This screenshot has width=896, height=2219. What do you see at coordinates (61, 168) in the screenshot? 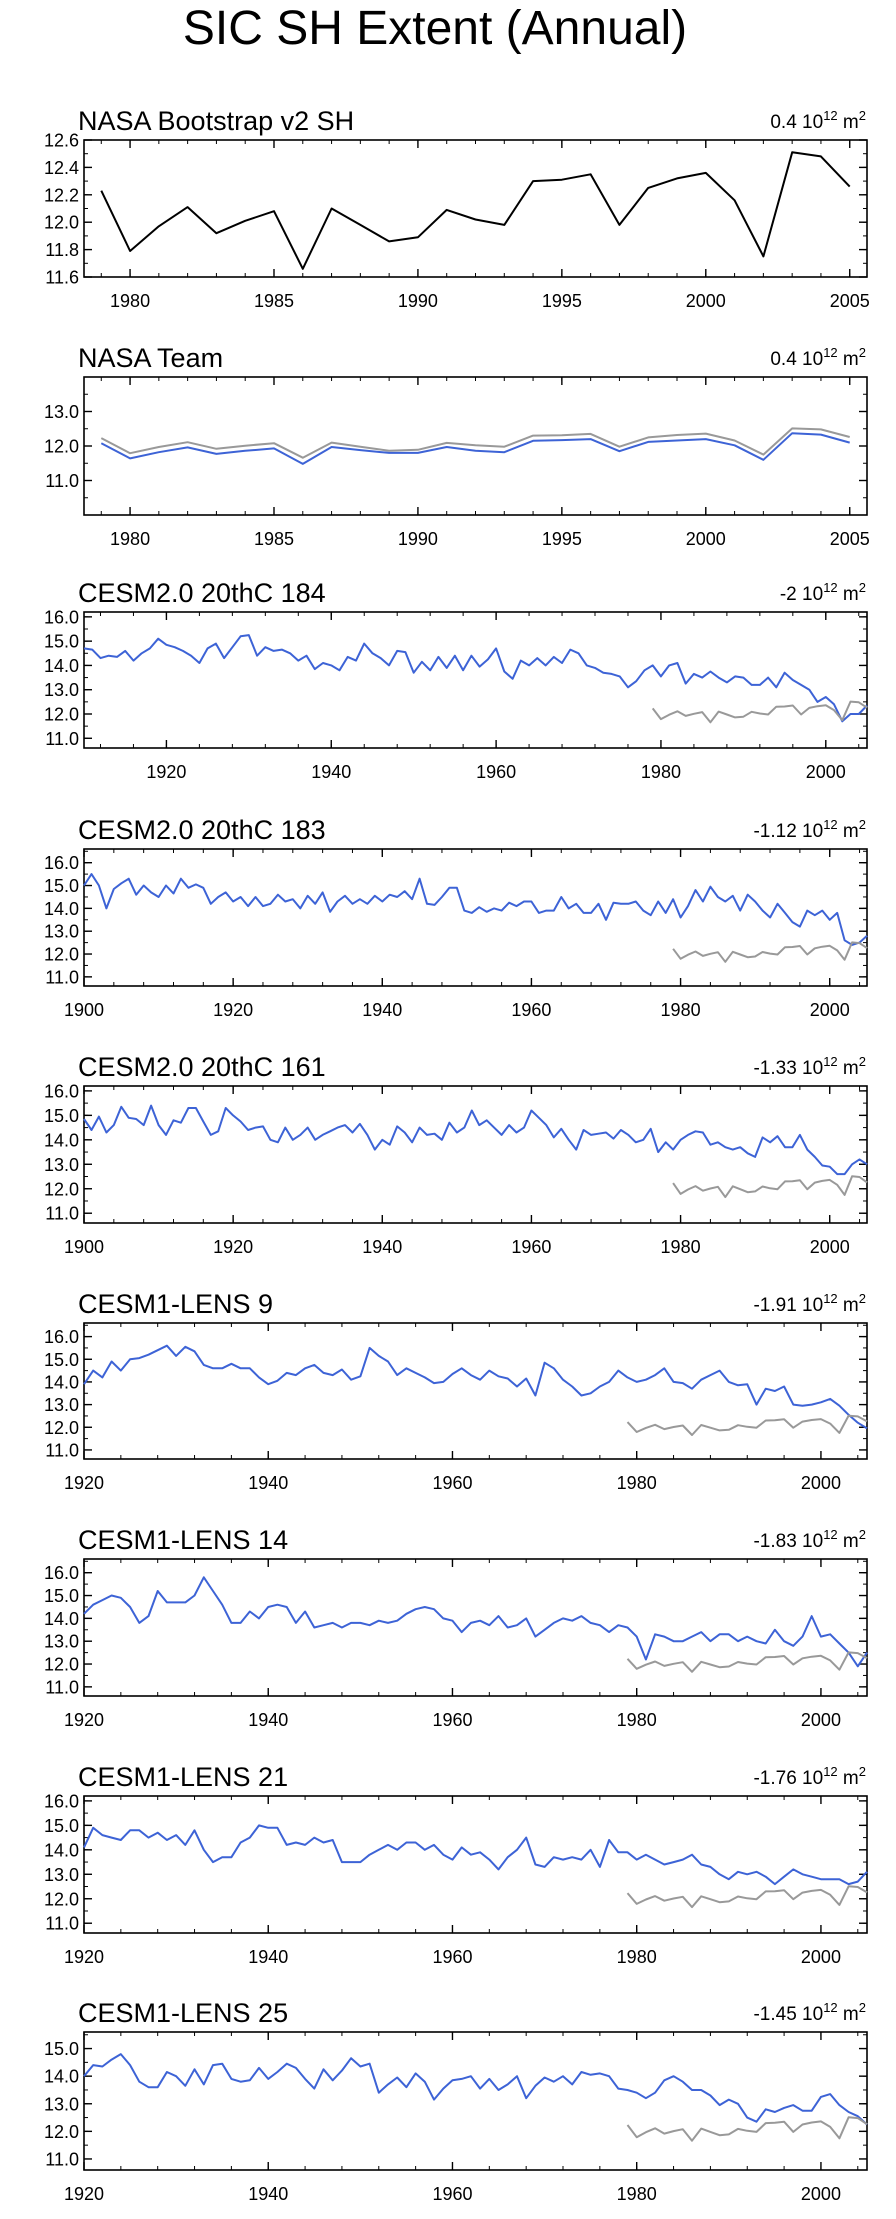
I see `y-tick-label: 12.4` at bounding box center [61, 168].